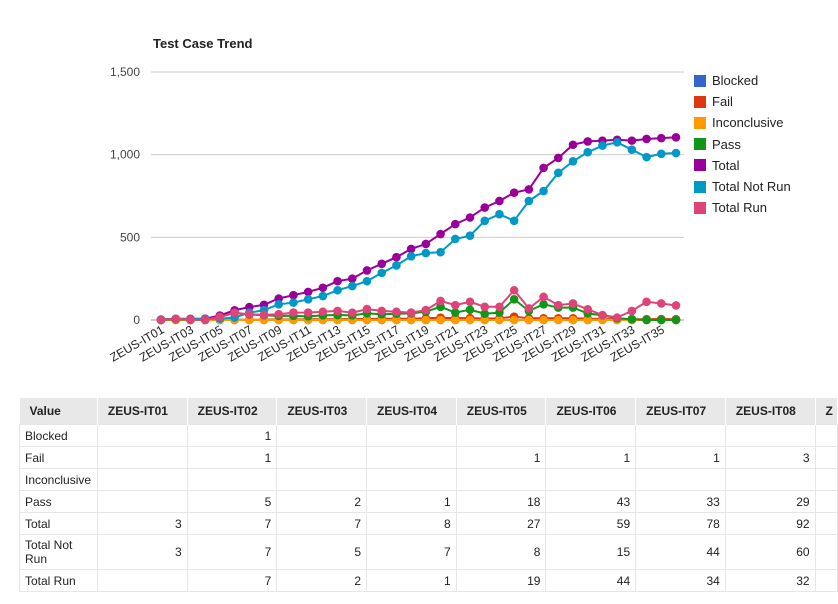  Describe the element at coordinates (742, 122) in the screenshot. I see `legend-item: Inconclusive` at that location.